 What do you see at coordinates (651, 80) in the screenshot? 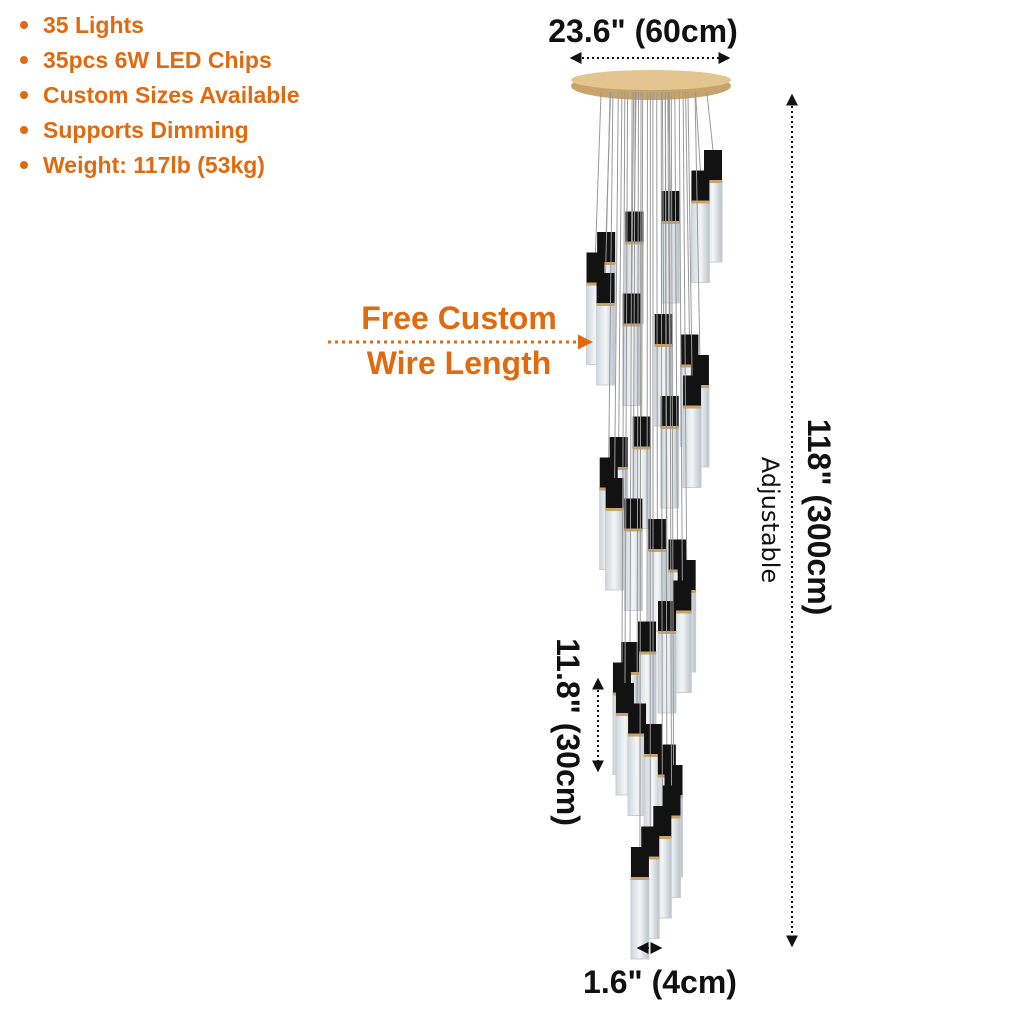
I see `canopy-top` at bounding box center [651, 80].